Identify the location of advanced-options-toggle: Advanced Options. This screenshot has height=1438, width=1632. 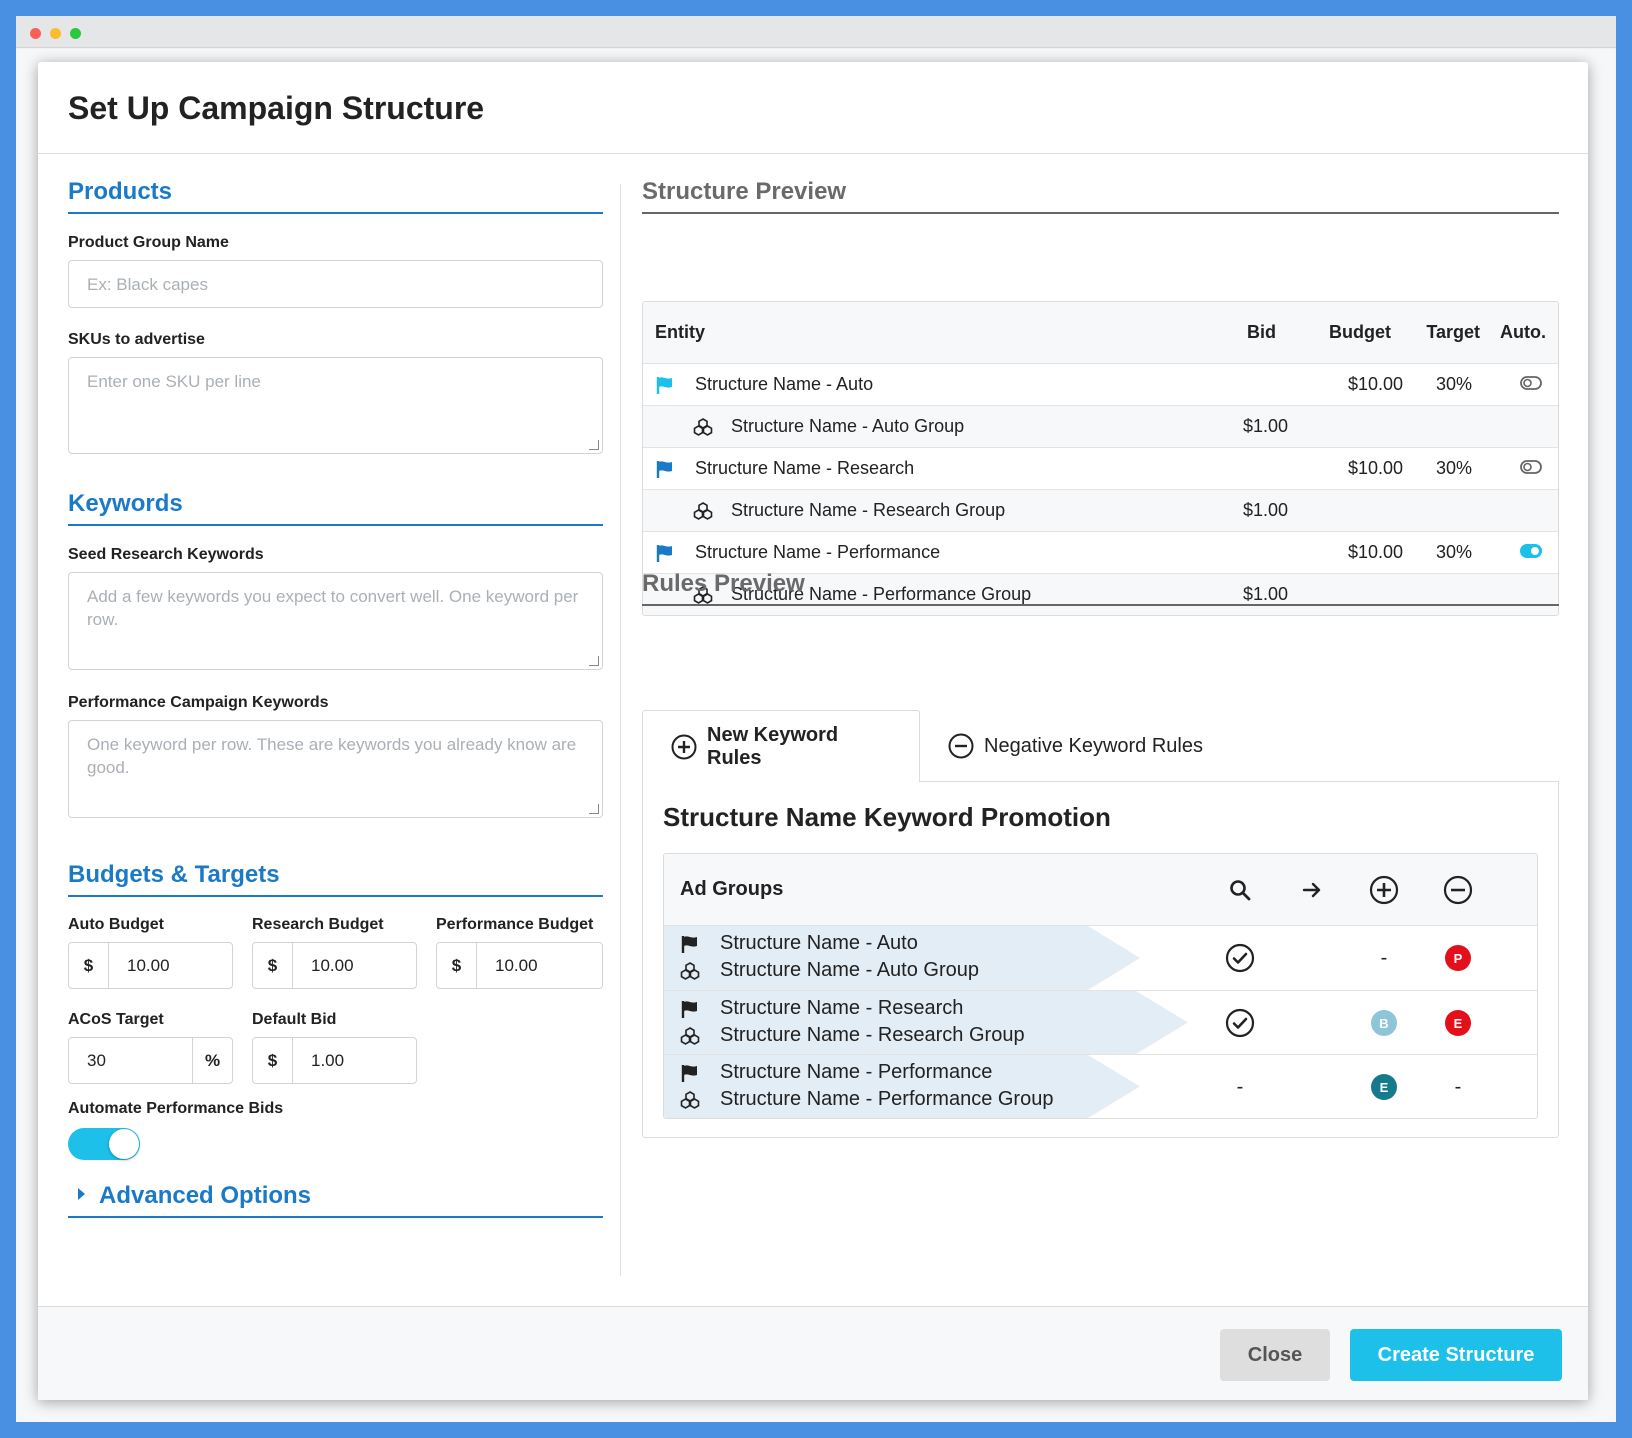
(335, 1200).